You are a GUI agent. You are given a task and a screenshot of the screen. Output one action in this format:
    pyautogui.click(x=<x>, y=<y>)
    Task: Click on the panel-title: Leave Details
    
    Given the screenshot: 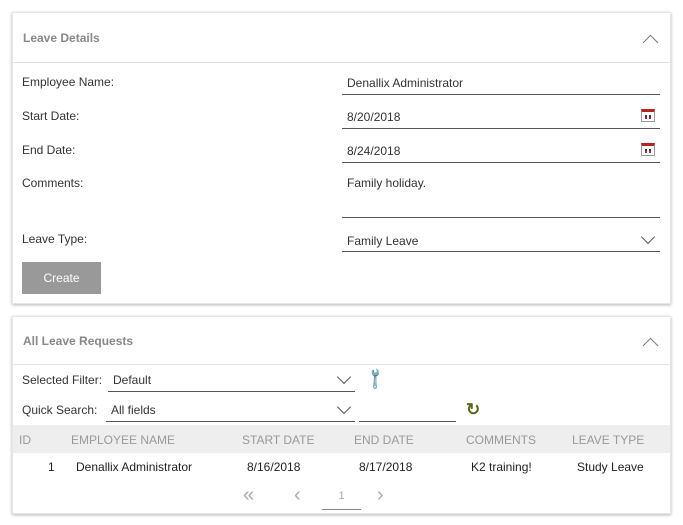 What is the action you would take?
    pyautogui.click(x=61, y=38)
    